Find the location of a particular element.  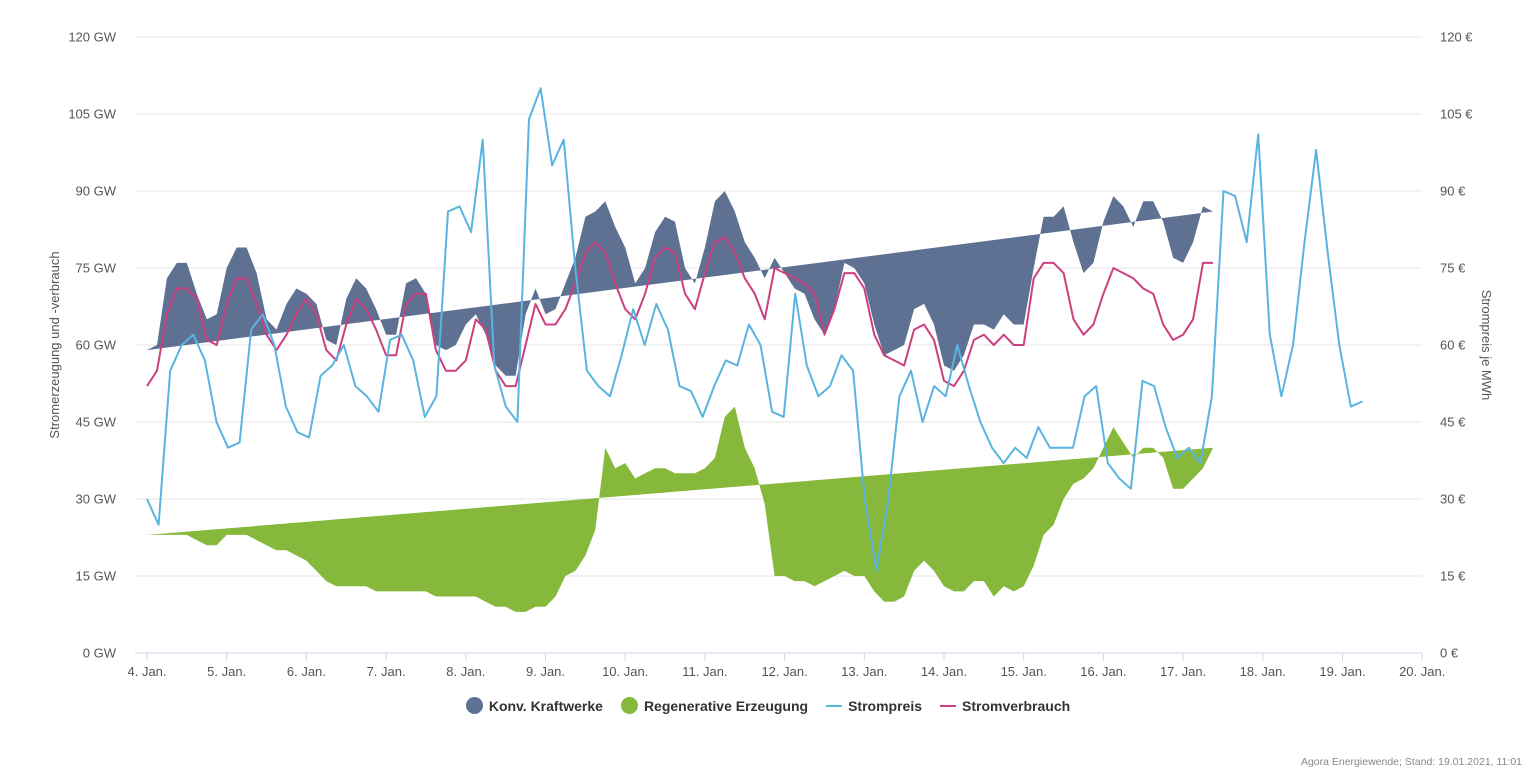

x-tick-label: 13. Jan. is located at coordinates (864, 671).